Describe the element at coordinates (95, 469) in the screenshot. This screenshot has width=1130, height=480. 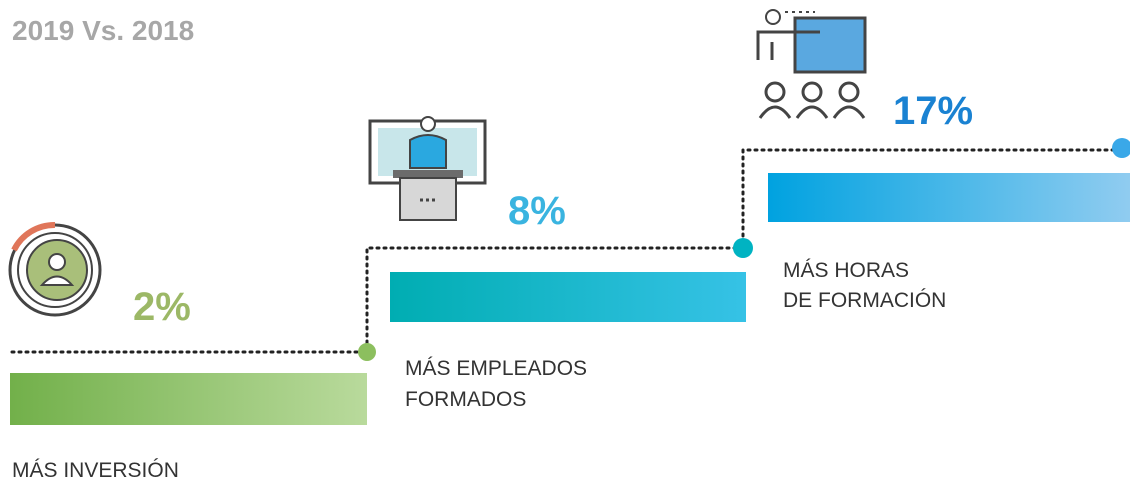
I see `label: MÁS INVERSIÓN` at that location.